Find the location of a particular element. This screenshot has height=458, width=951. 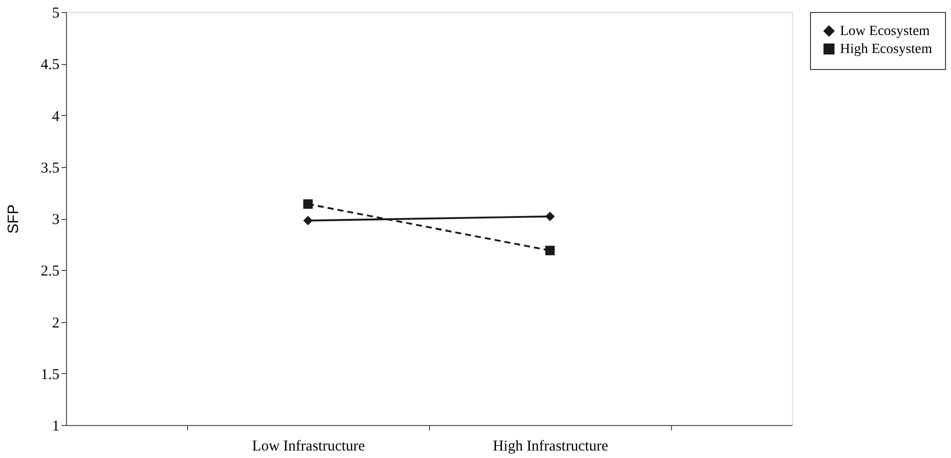

y-tick-label: 1.5 is located at coordinates (50, 374).